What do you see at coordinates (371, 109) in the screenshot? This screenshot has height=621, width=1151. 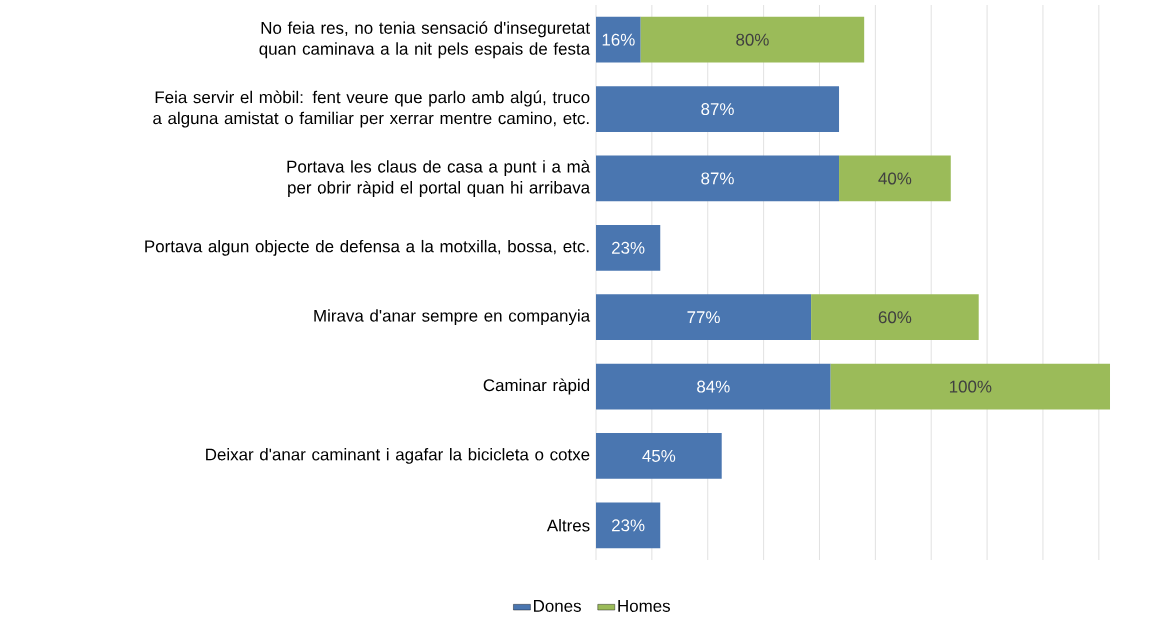 I see `y-tick-label: Feia servir el mòbil: fent veure que parlo amb algú, truco a alguna amistat o familiar per xerrar mentre camino, etc.` at bounding box center [371, 109].